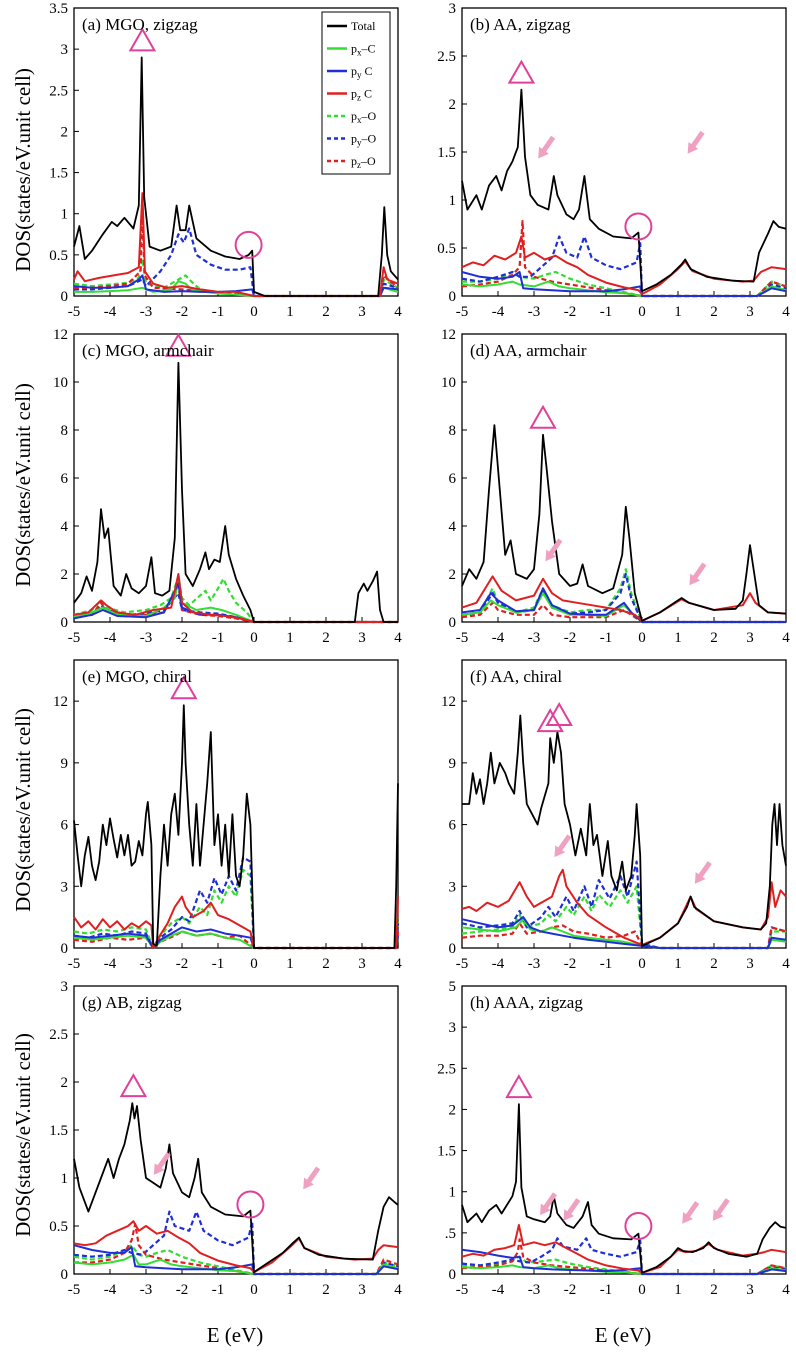  Describe the element at coordinates (235, 1335) in the screenshot. I see `x-axis-label-left: E (eV)` at that location.